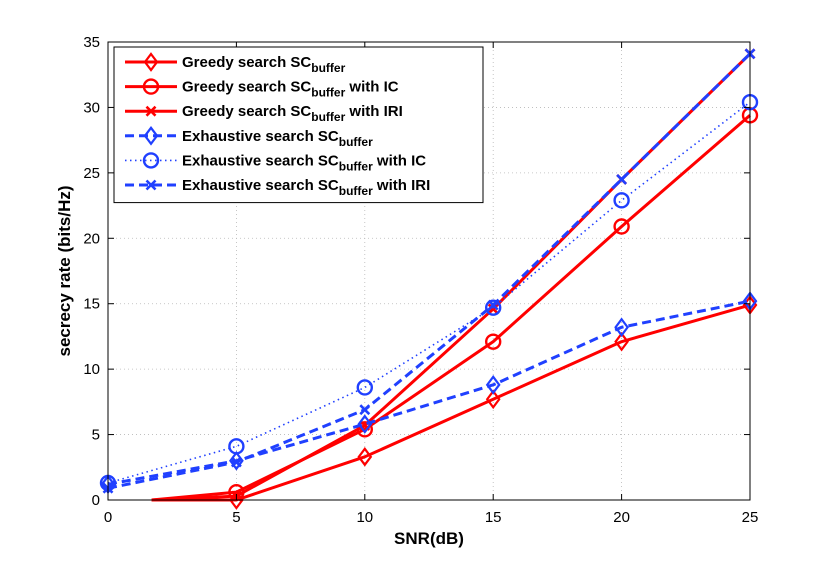  I want to click on x-axis-label: SNR(dB), so click(429, 538).